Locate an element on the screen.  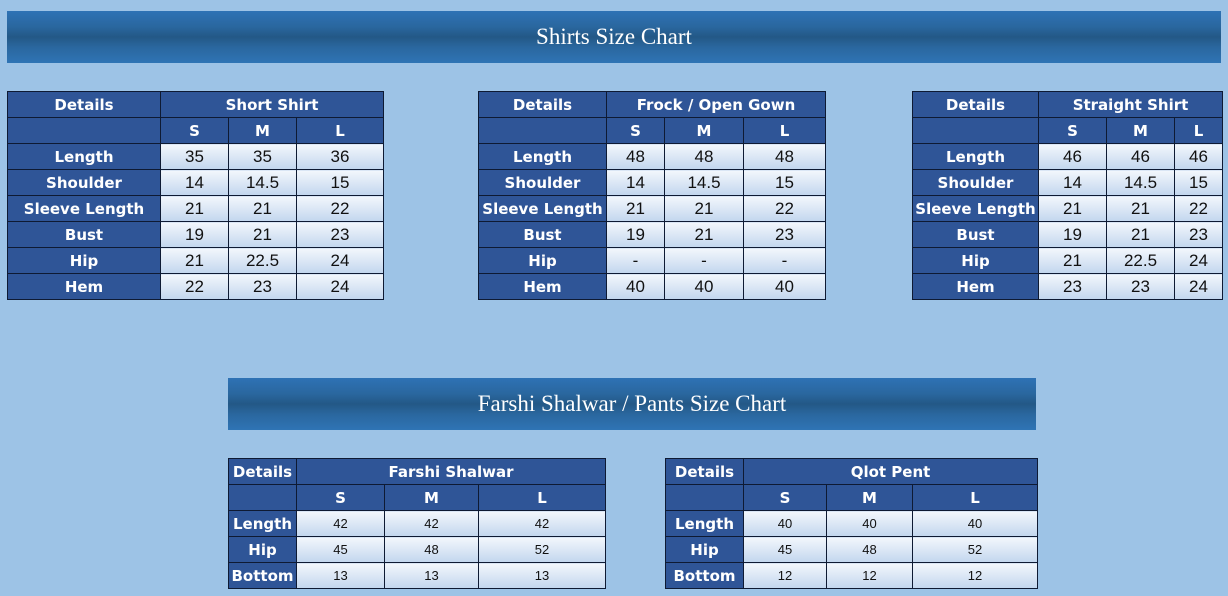
shirts-size-chart-banner: Shirts Size Chart is located at coordinates (614, 37).